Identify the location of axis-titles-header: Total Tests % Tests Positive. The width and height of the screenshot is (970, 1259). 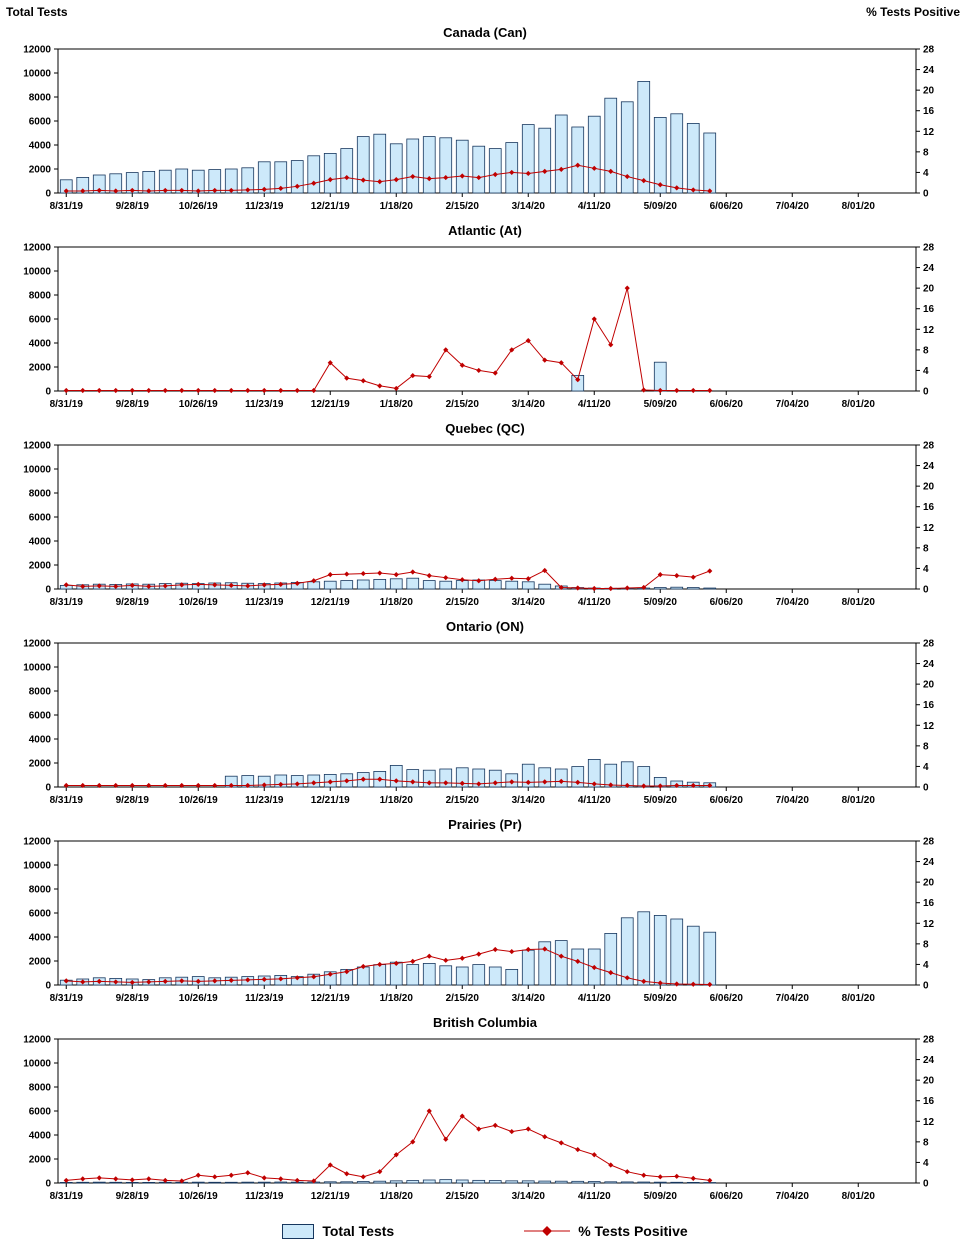
(485, 11).